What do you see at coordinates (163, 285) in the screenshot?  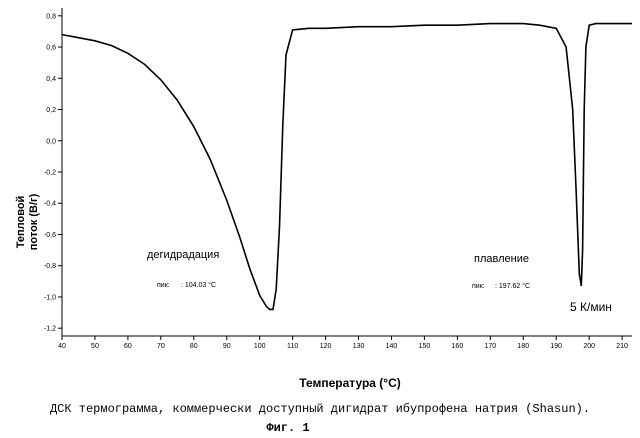 I see `annotation-peak1-prefix: пик:` at bounding box center [163, 285].